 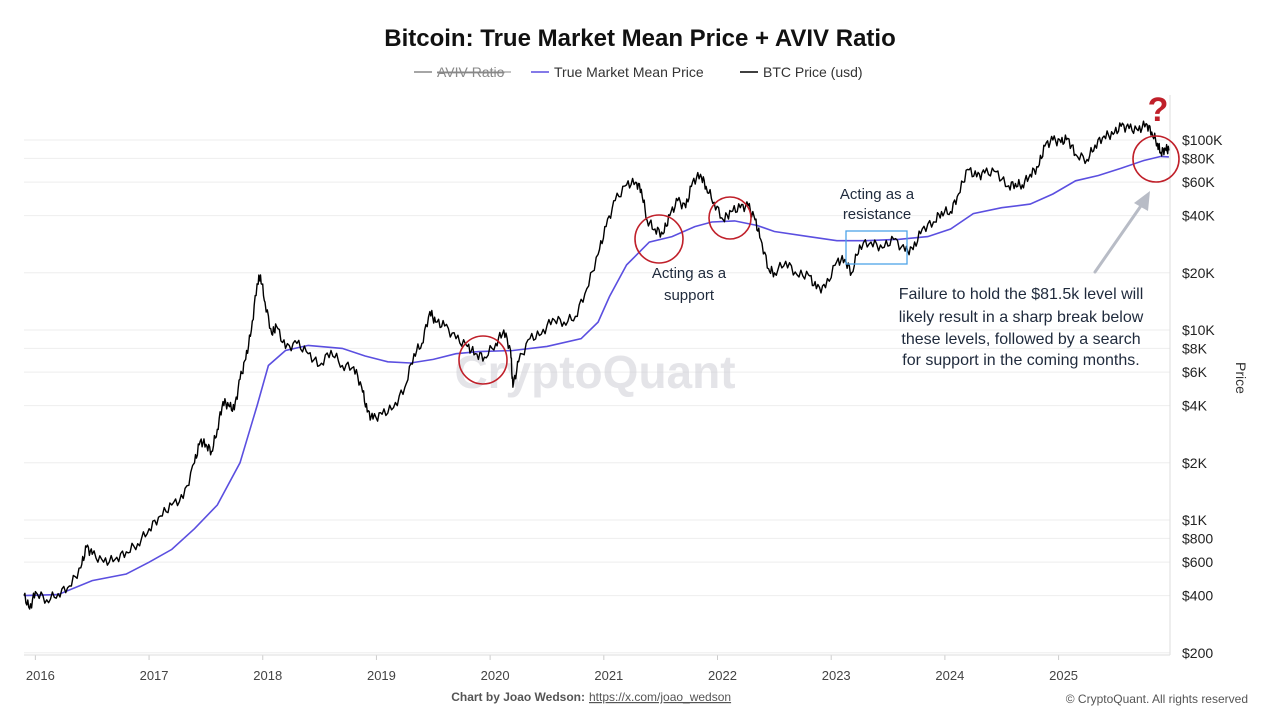 What do you see at coordinates (267, 675) in the screenshot?
I see `x-tick-label: 2018` at bounding box center [267, 675].